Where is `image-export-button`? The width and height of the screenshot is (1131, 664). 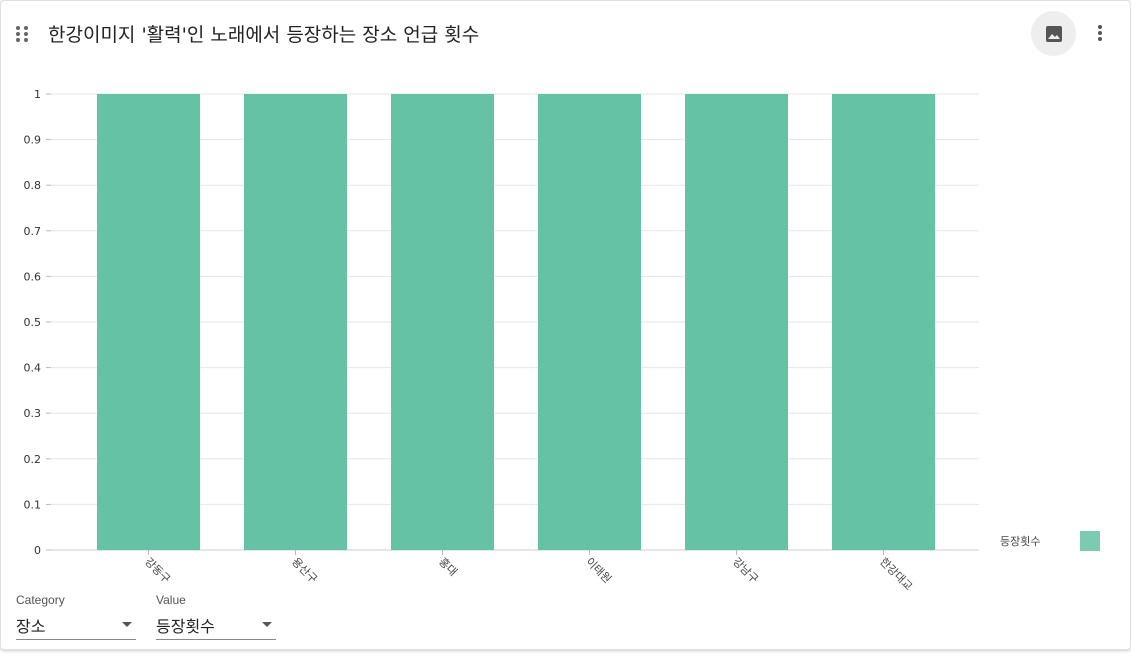
image-export-button is located at coordinates (1053, 33).